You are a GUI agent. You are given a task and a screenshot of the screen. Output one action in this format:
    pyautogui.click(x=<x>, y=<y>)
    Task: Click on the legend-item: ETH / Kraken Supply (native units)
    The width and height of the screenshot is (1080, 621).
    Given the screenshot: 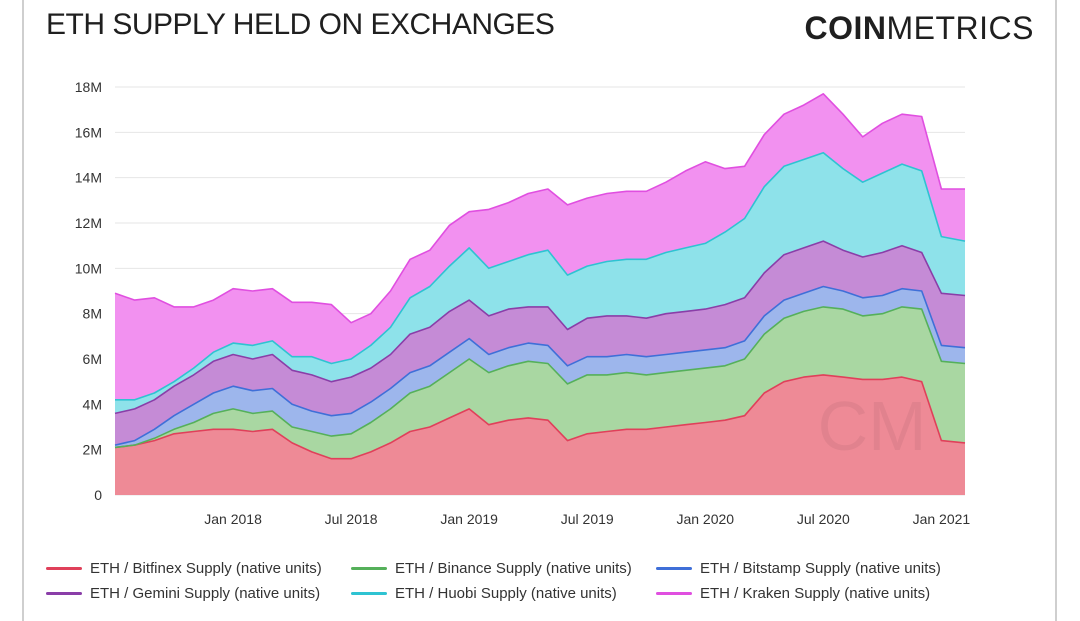 What is the action you would take?
    pyautogui.click(x=808, y=593)
    